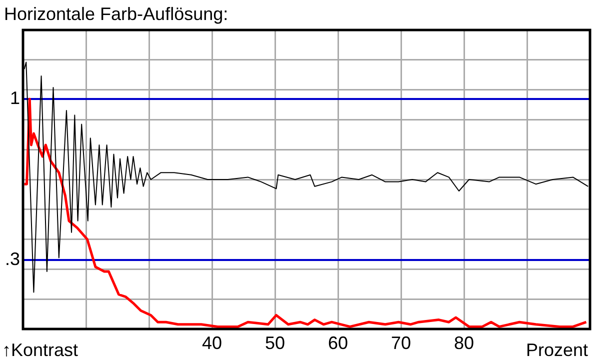  What do you see at coordinates (338, 342) in the screenshot?
I see `x-tick-label: 60` at bounding box center [338, 342].